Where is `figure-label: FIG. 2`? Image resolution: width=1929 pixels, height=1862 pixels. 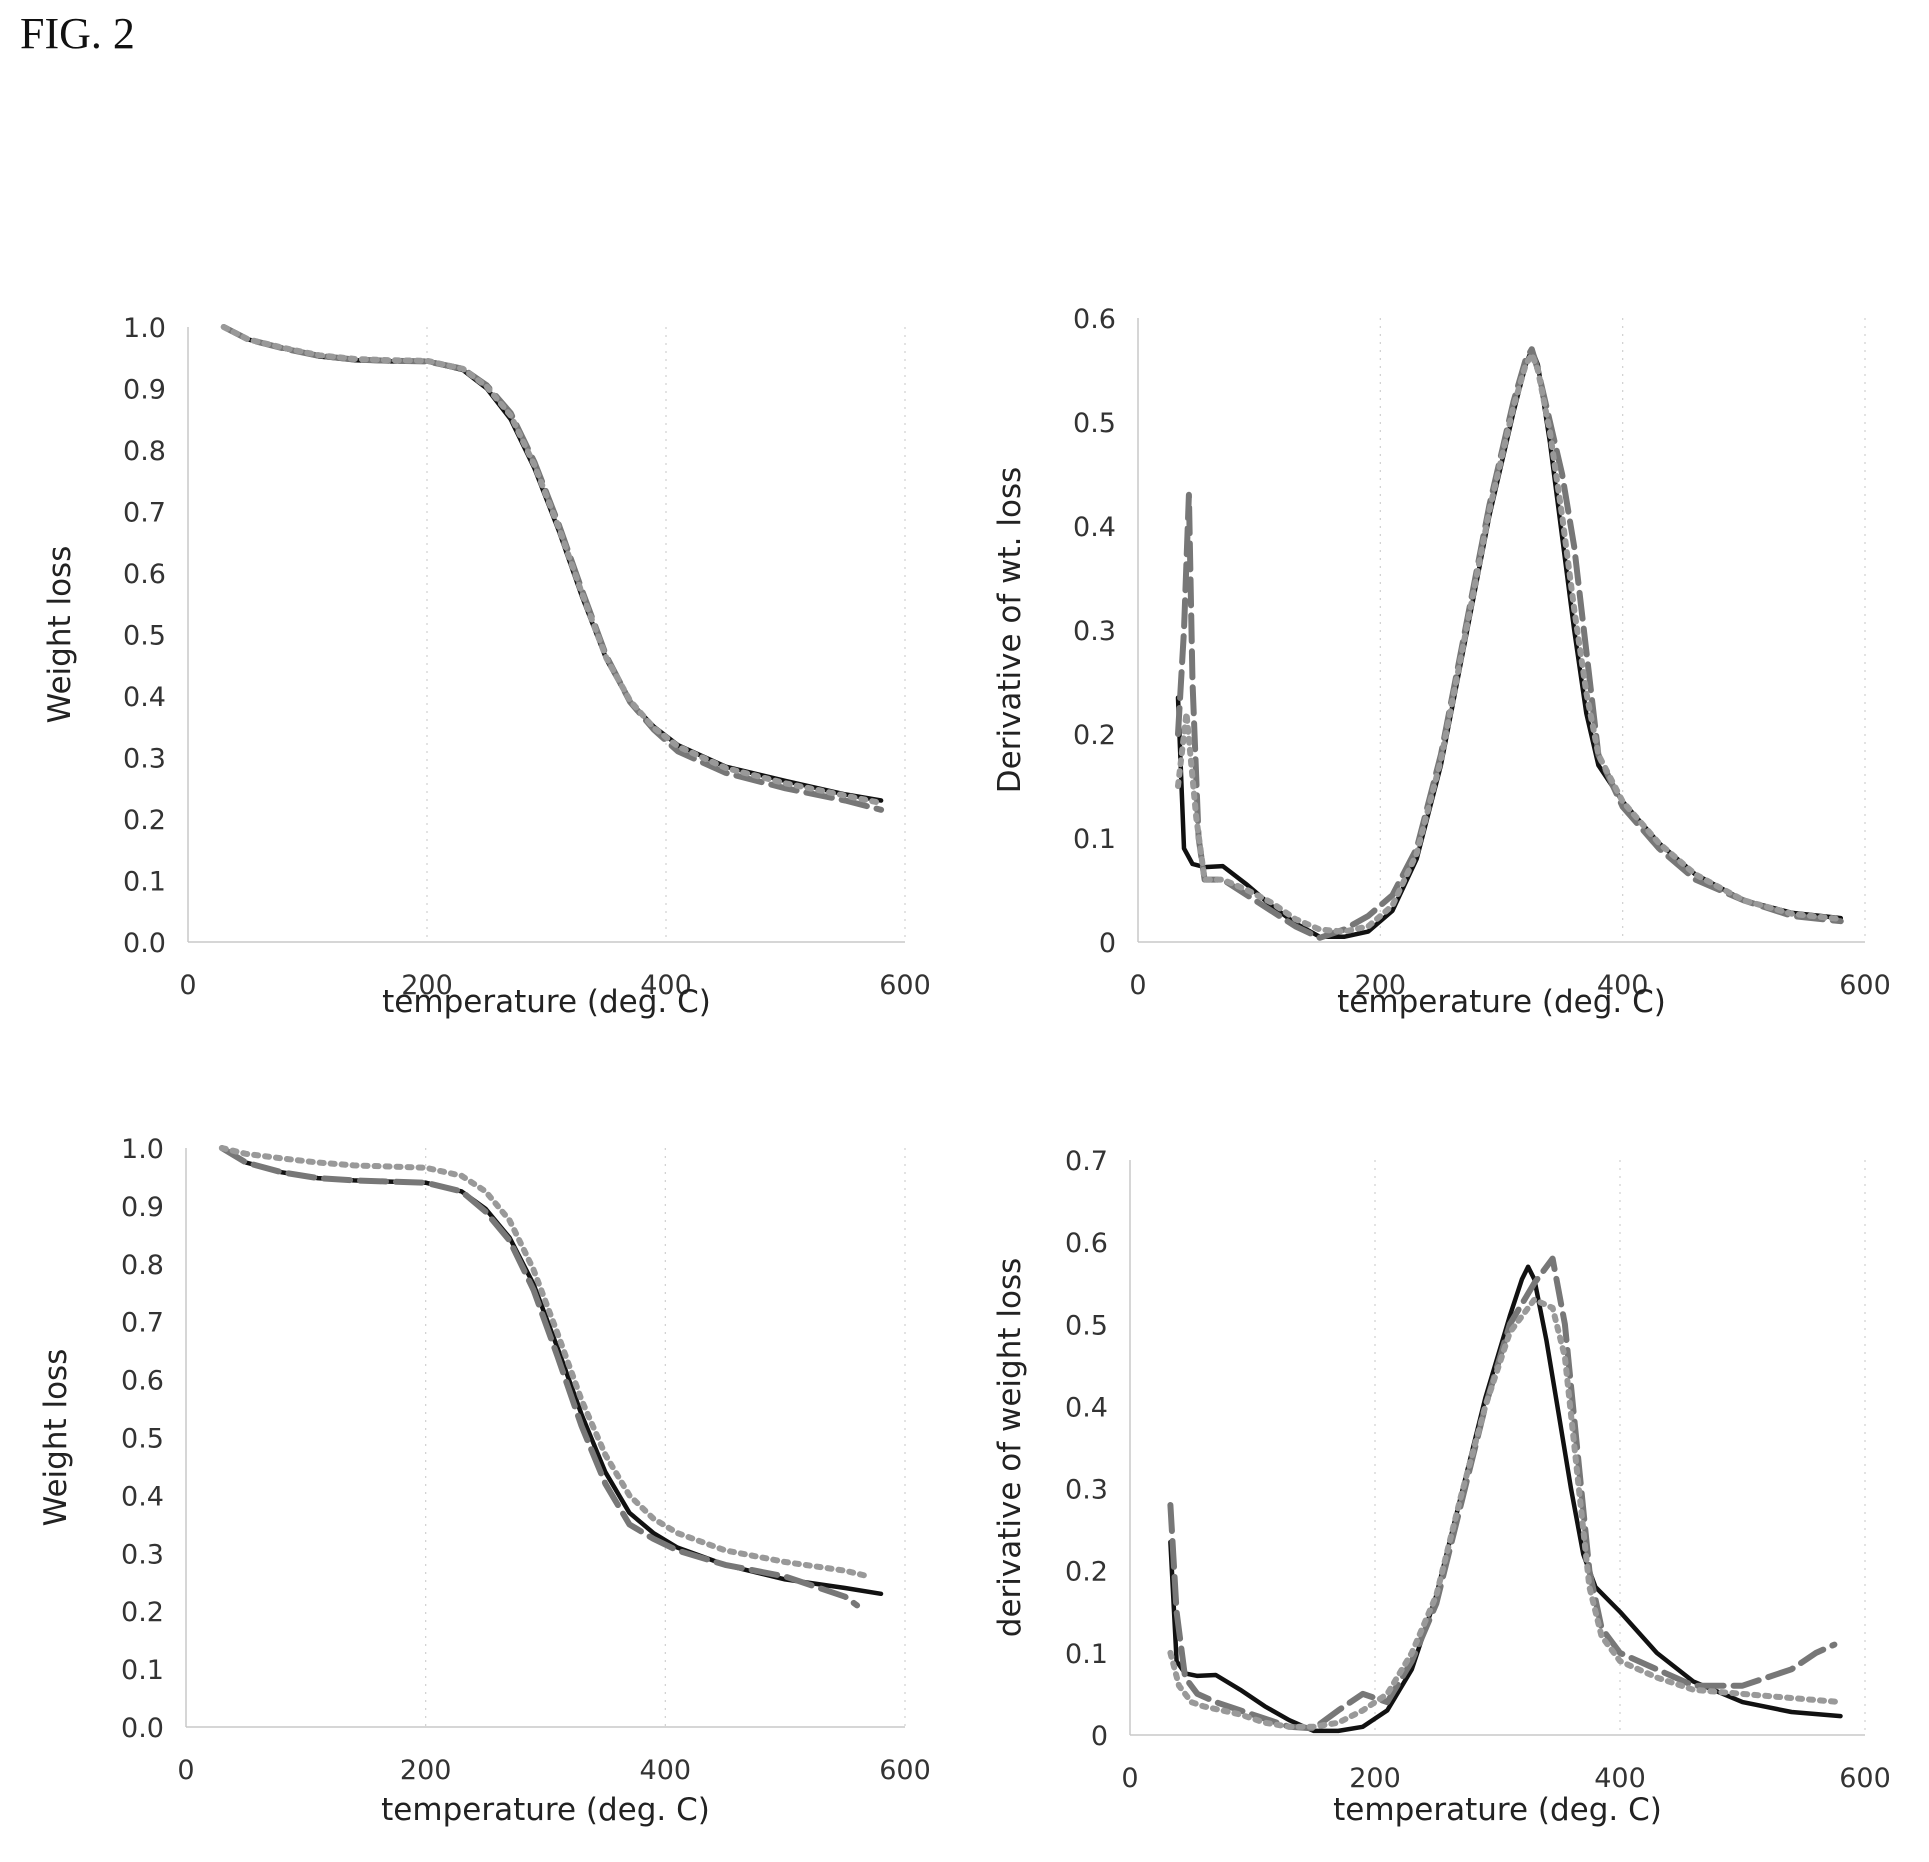
figure-label: FIG. 2 is located at coordinates (77, 33).